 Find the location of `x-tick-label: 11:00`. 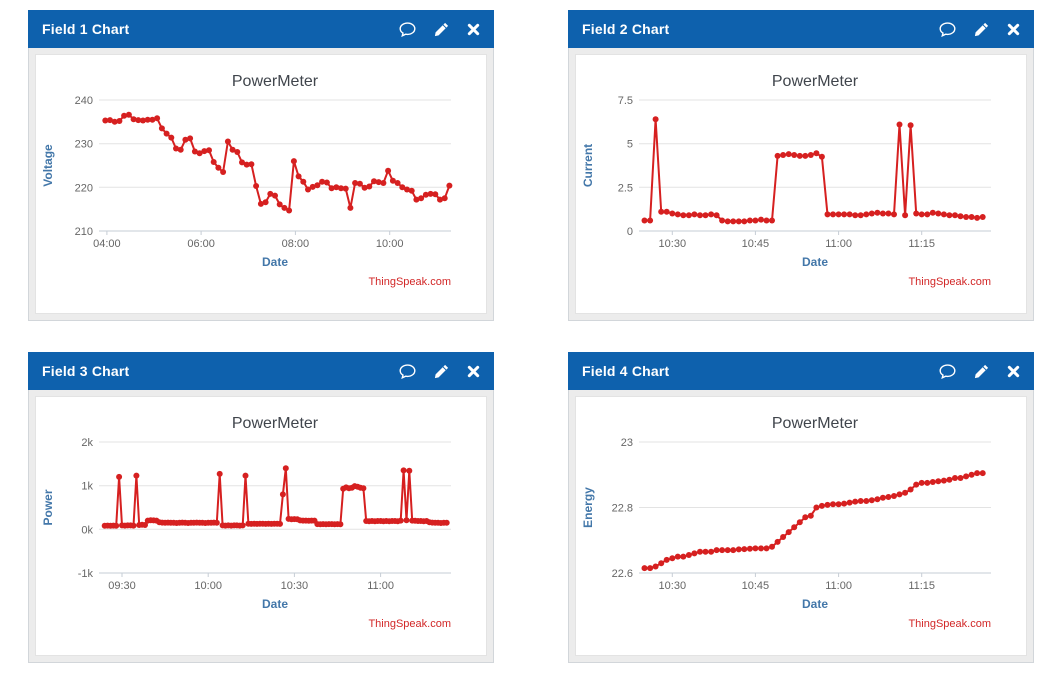

x-tick-label: 11:00 is located at coordinates (838, 586).